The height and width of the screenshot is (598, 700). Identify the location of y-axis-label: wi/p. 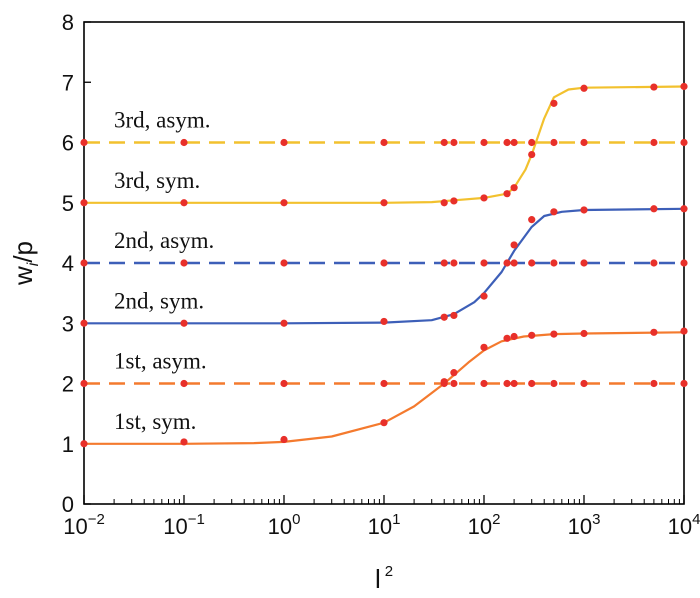
(25, 263).